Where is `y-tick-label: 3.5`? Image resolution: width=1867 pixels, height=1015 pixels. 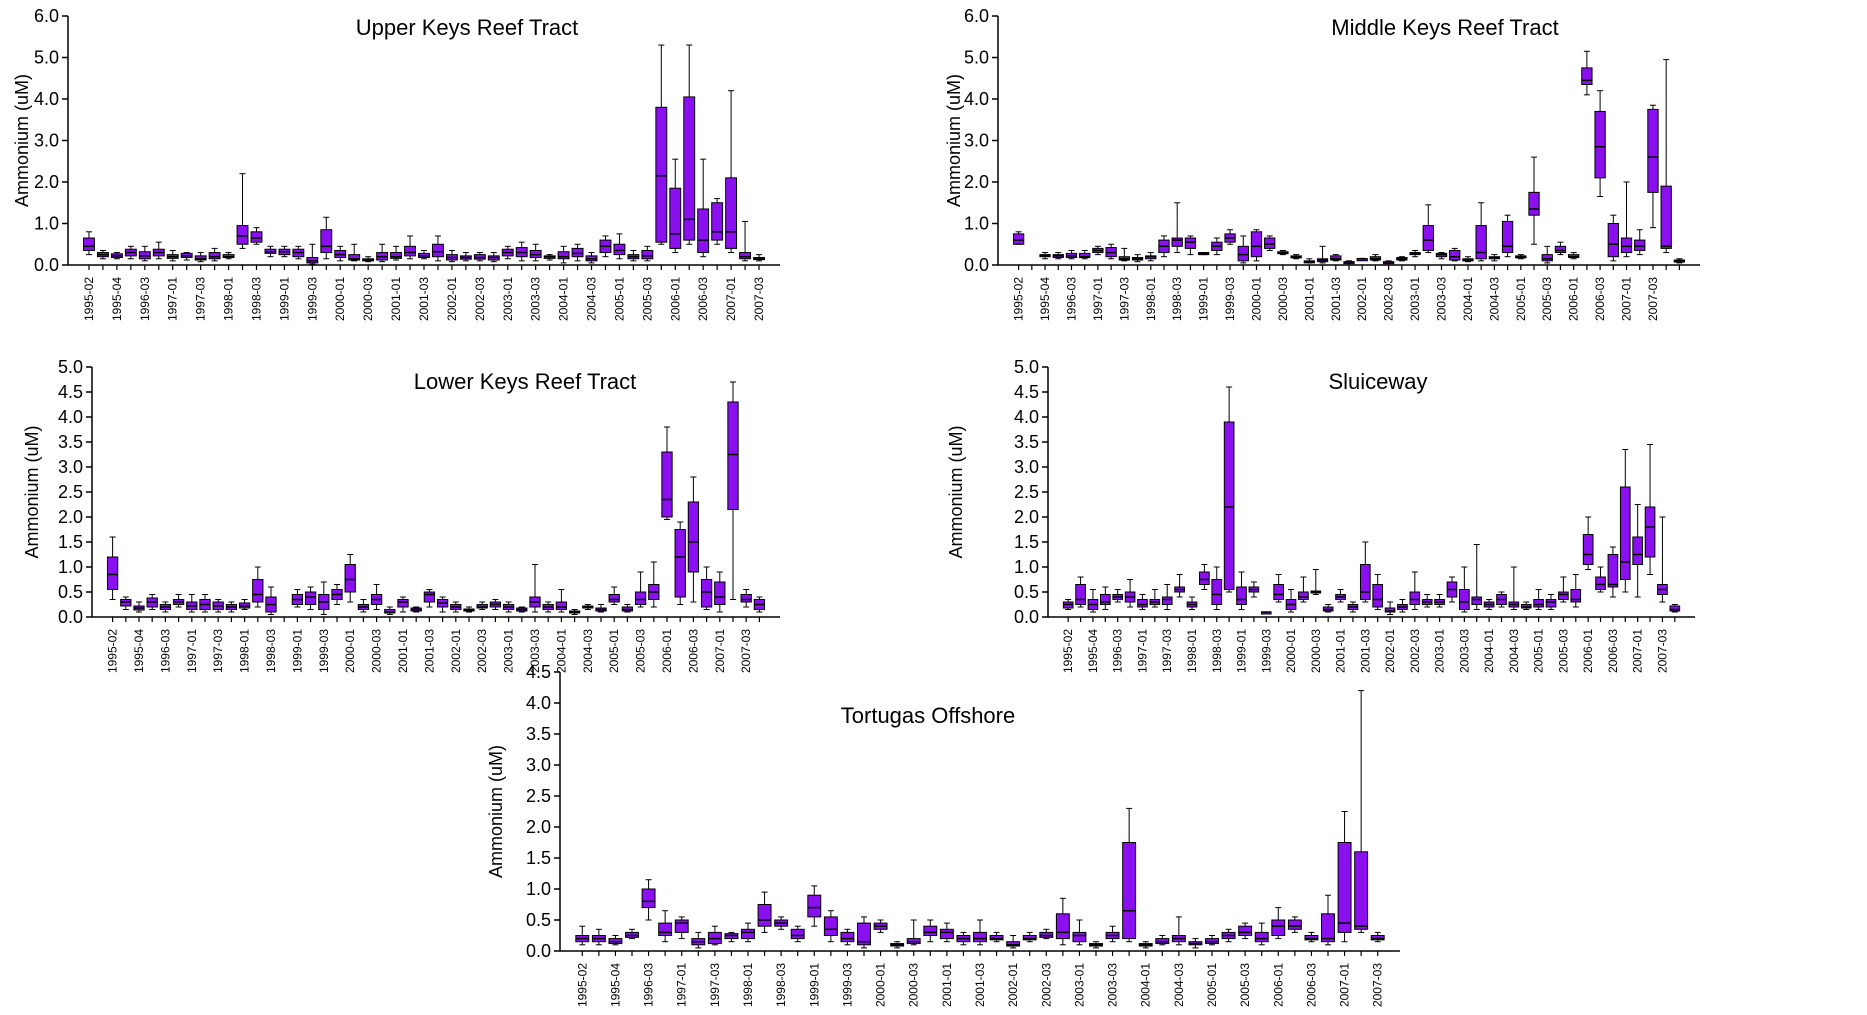
y-tick-label: 3.5 is located at coordinates (70, 442).